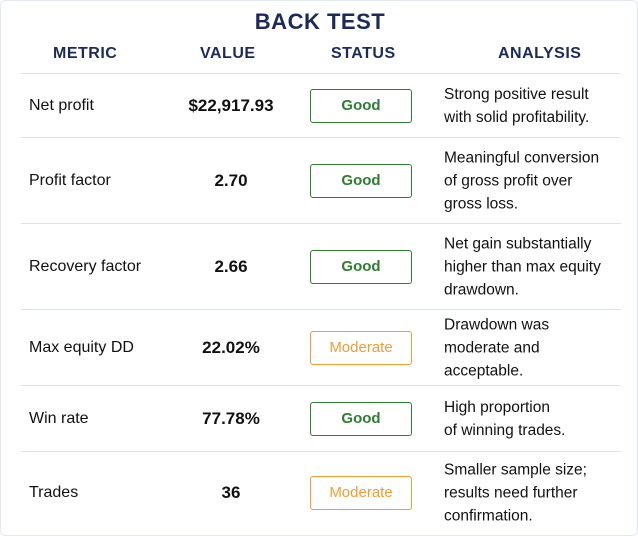 The width and height of the screenshot is (638, 536). What do you see at coordinates (70, 180) in the screenshot?
I see `metric-label: Profit factor` at bounding box center [70, 180].